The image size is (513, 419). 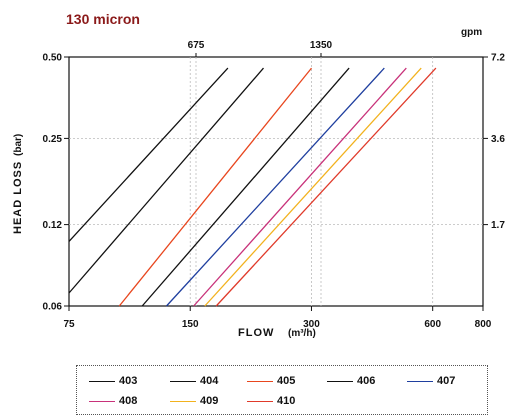 I want to click on legend: 403 404 405 406 407 408 409 410, so click(x=282, y=390).